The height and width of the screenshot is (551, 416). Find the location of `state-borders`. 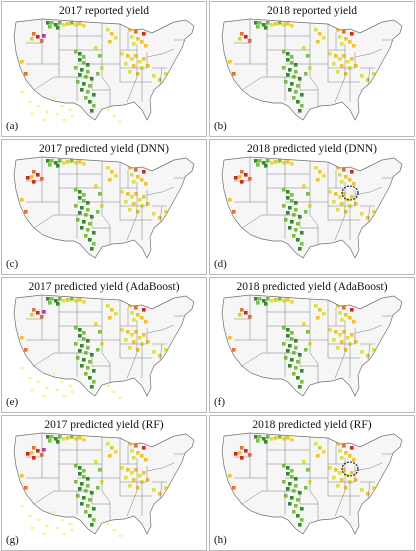

state-borders is located at coordinates (313, 200).